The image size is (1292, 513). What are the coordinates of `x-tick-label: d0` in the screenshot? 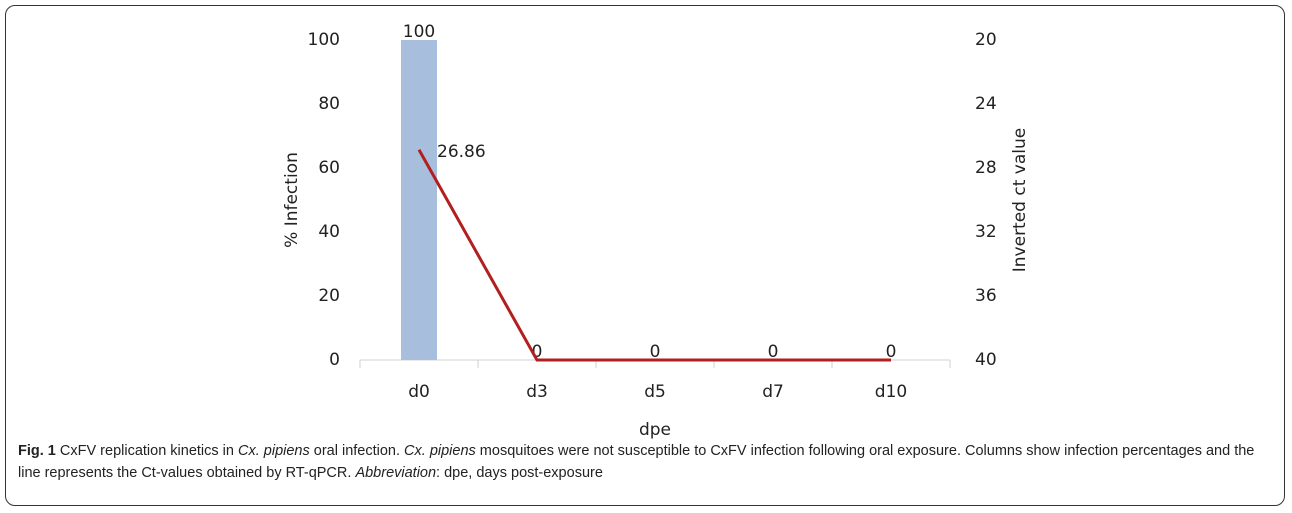 It's located at (419, 392).